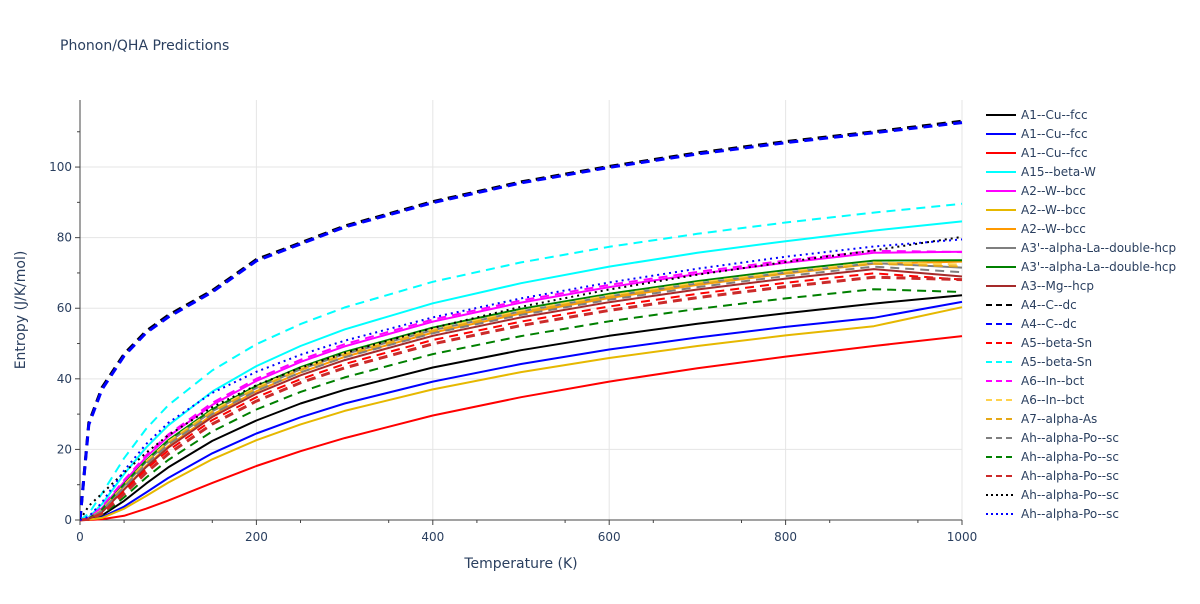  I want to click on legend-item: A15--beta-W, so click(1041, 172).